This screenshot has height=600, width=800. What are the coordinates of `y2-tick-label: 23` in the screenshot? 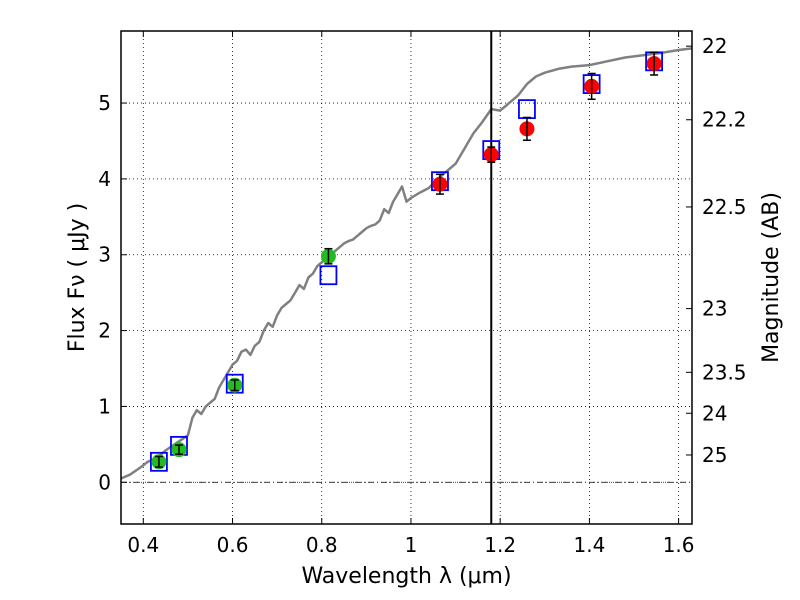 It's located at (714, 309).